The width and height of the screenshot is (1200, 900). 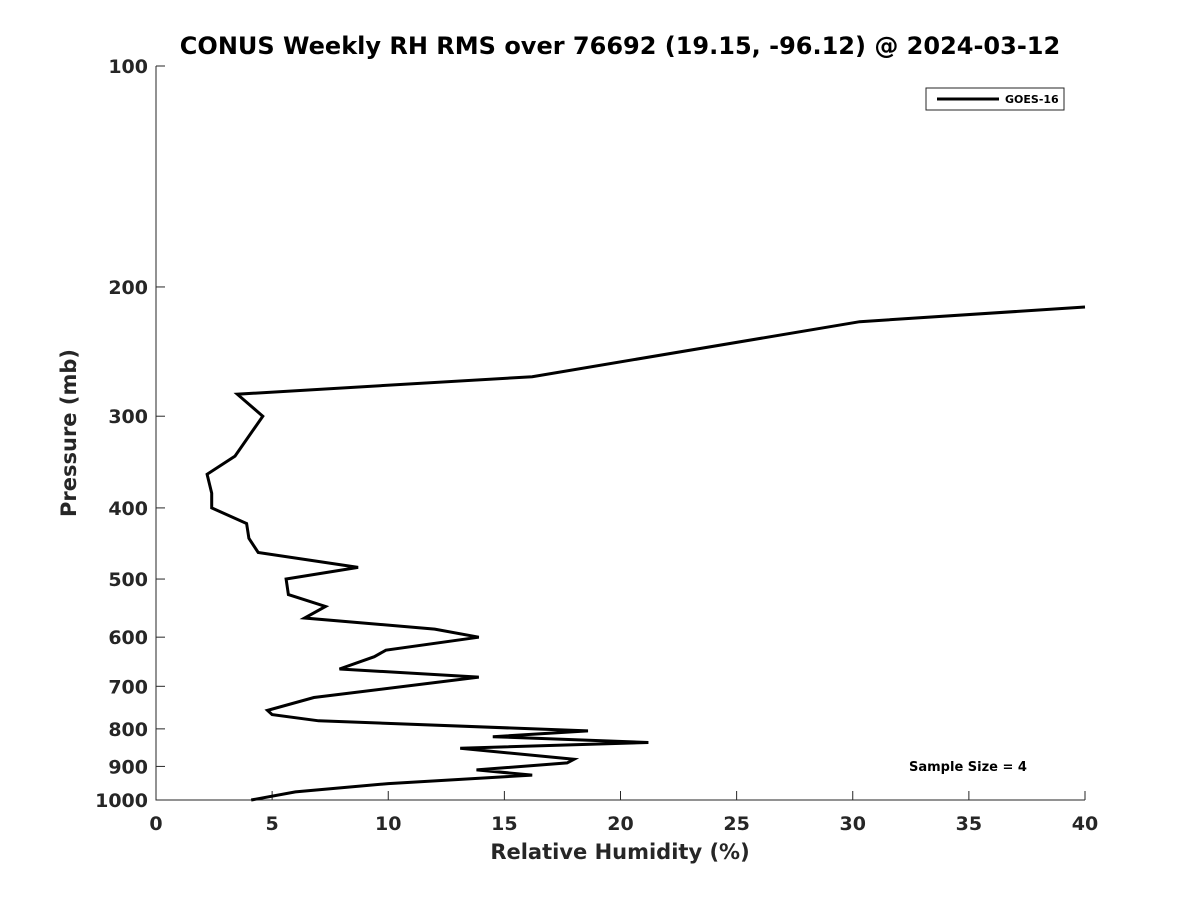 What do you see at coordinates (128, 687) in the screenshot?
I see `y-tick-label: 700` at bounding box center [128, 687].